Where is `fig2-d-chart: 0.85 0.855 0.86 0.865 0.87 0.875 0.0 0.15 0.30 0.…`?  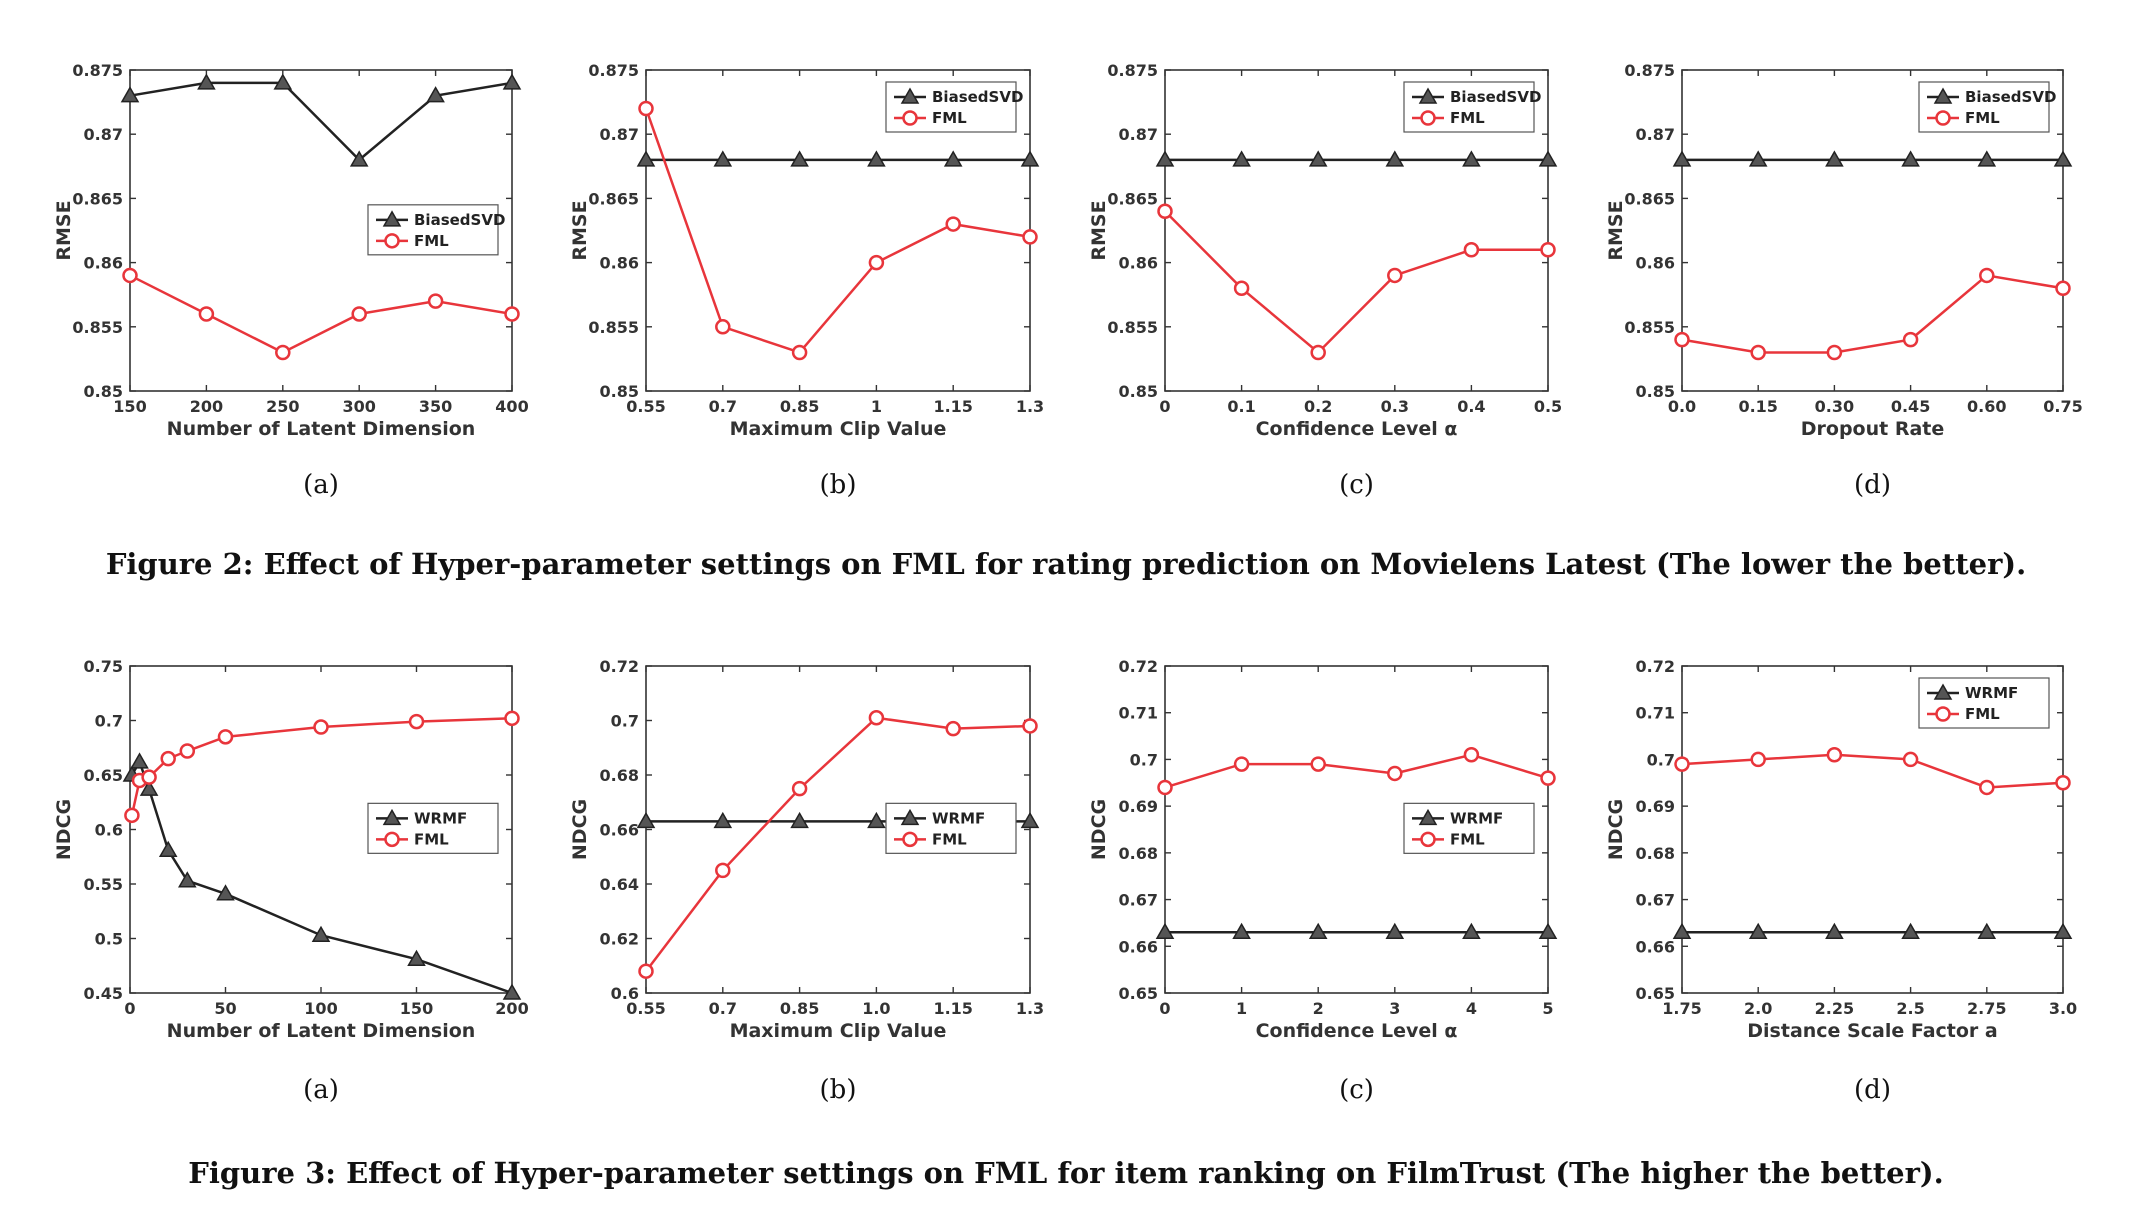 fig2-d-chart: 0.85 0.855 0.86 0.865 0.87 0.875 0.0 0.15 0.30 0.… is located at coordinates (1844, 280).